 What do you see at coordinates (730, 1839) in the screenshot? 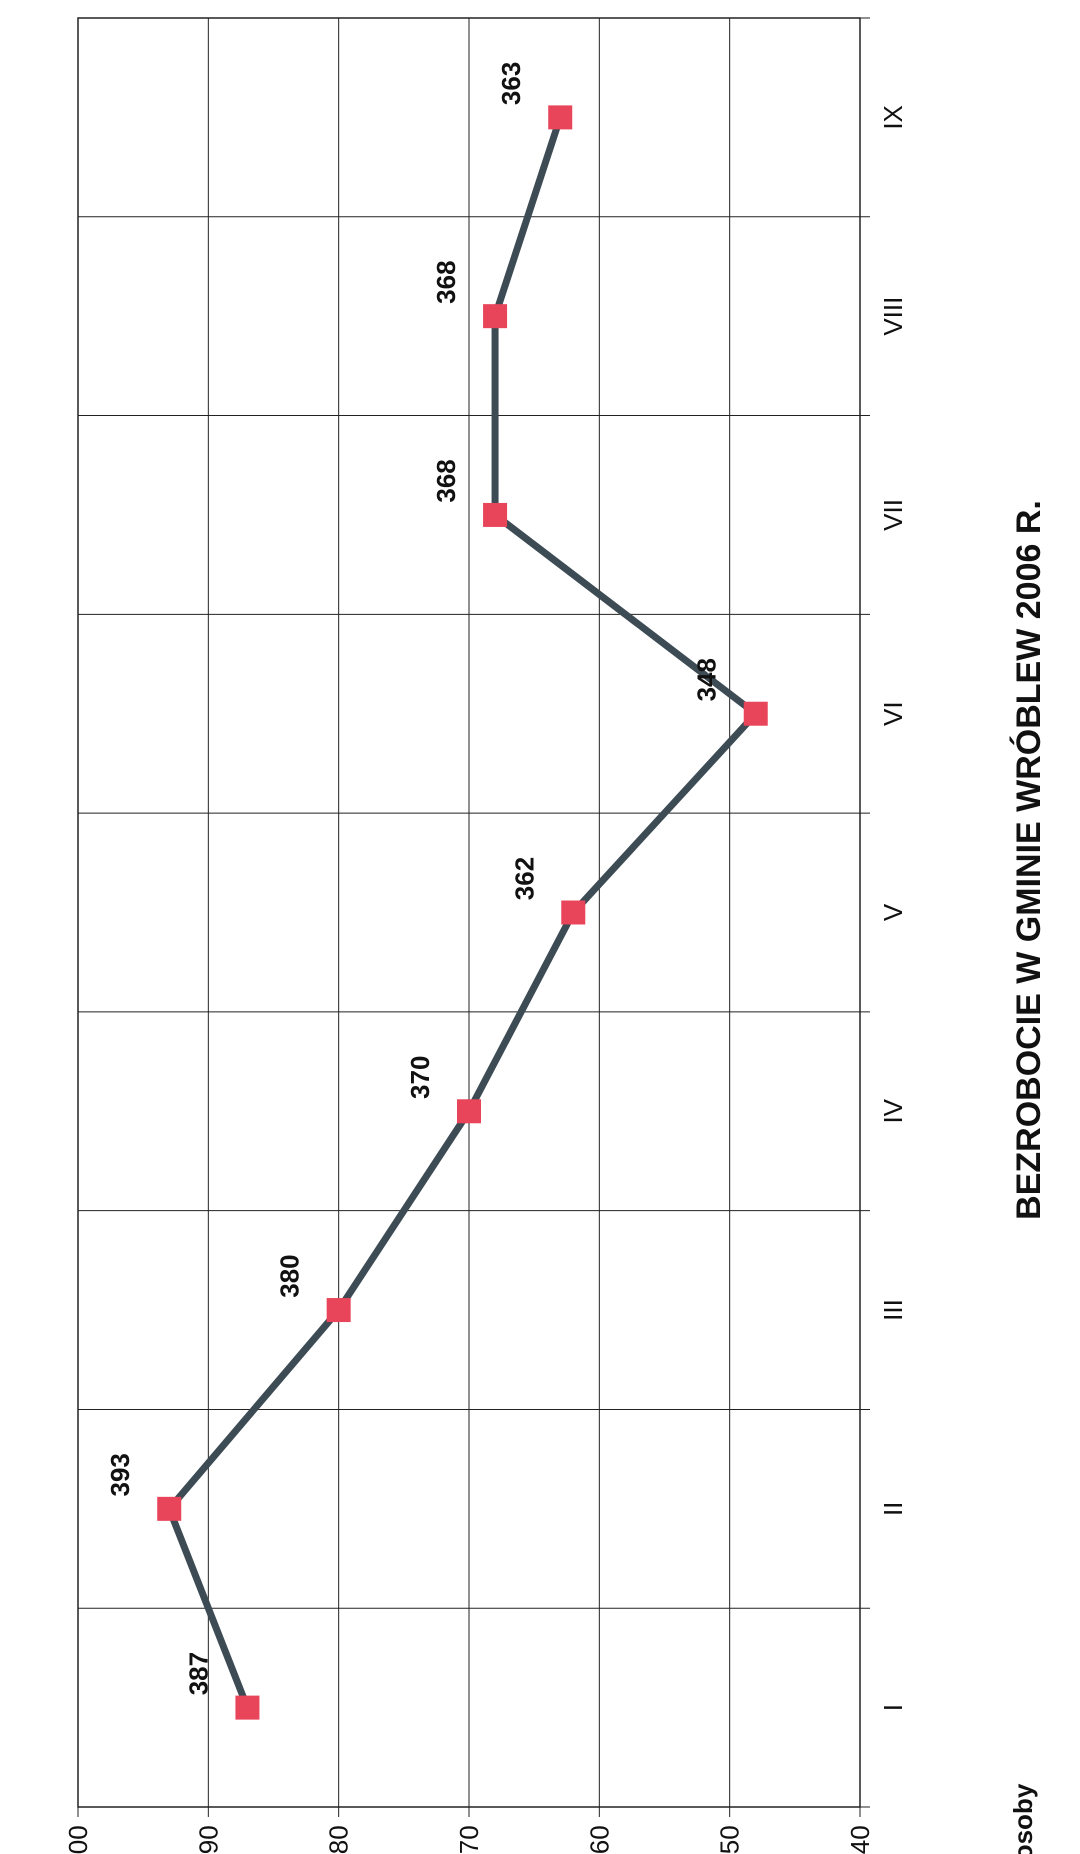
I see `value-tick-label: 350` at bounding box center [730, 1839].